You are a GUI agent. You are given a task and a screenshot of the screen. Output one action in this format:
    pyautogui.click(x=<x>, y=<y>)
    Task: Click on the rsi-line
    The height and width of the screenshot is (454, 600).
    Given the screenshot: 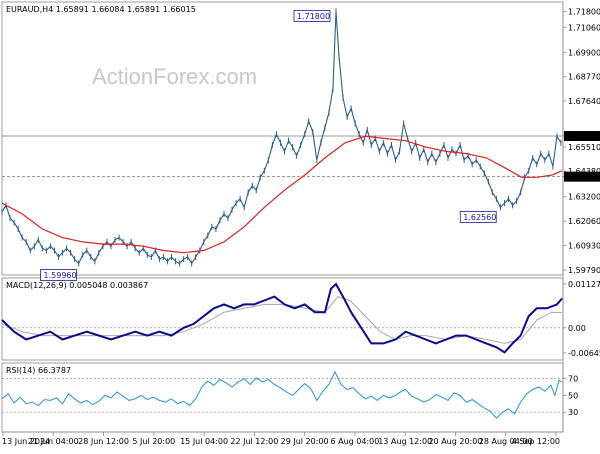 What is the action you would take?
    pyautogui.click(x=282, y=394)
    